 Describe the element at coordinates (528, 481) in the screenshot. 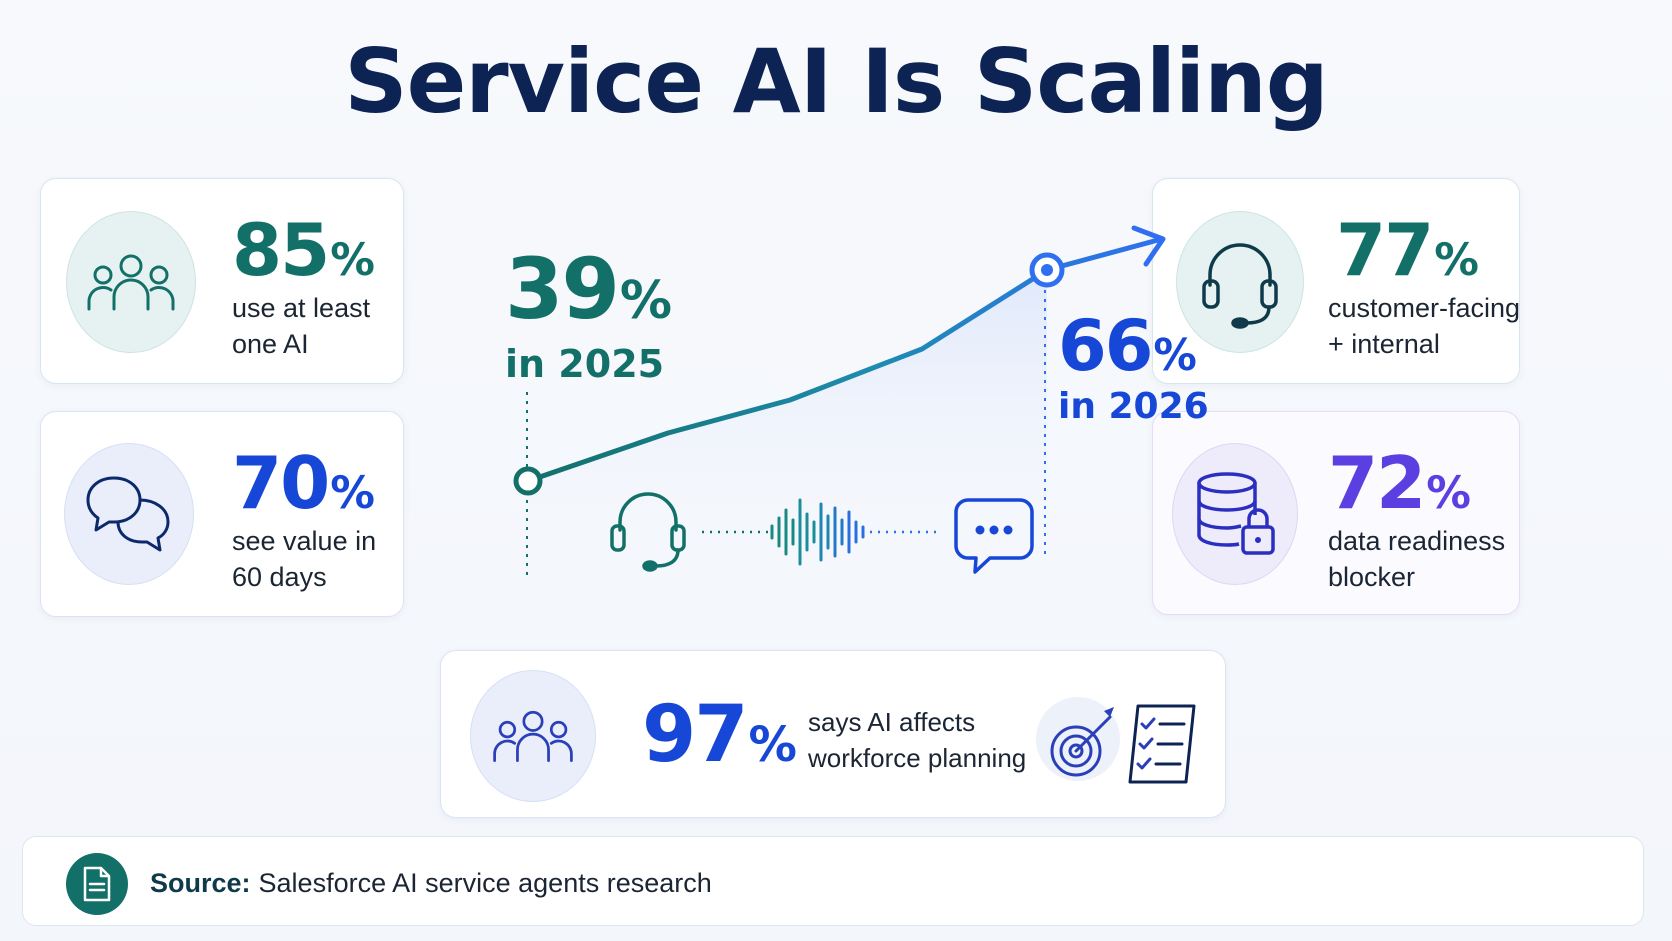

I see `start-point` at that location.